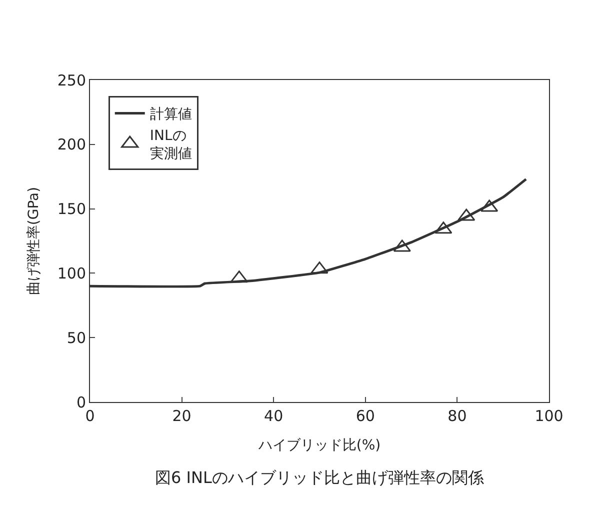 The image size is (594, 512). I want to click on x-tick-label: 100, so click(549, 416).